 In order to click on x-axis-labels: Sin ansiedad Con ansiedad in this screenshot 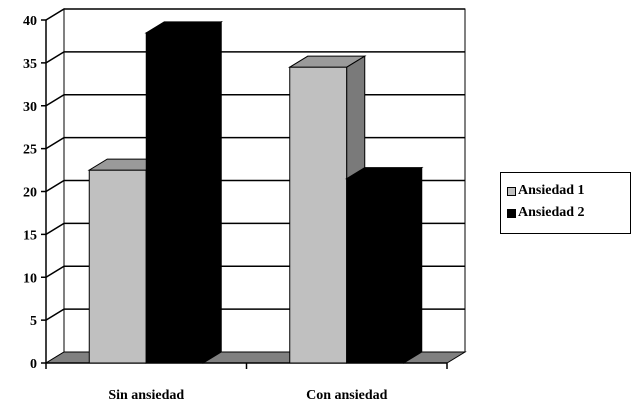, I will do `click(247, 395)`.